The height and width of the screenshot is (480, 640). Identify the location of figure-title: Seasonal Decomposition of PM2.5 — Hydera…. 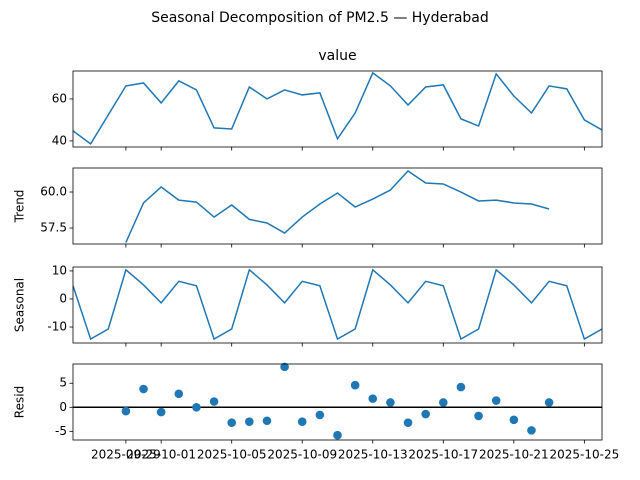
(320, 18).